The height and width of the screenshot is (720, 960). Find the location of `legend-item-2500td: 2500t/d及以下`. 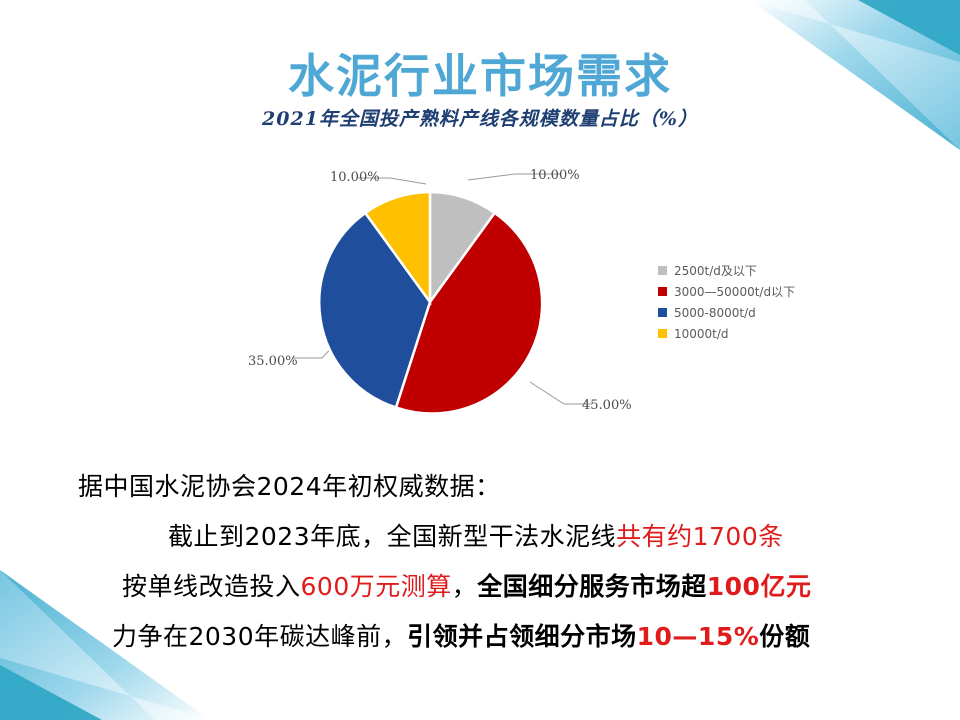

legend-item-2500td: 2500t/d及以下 is located at coordinates (760, 270).